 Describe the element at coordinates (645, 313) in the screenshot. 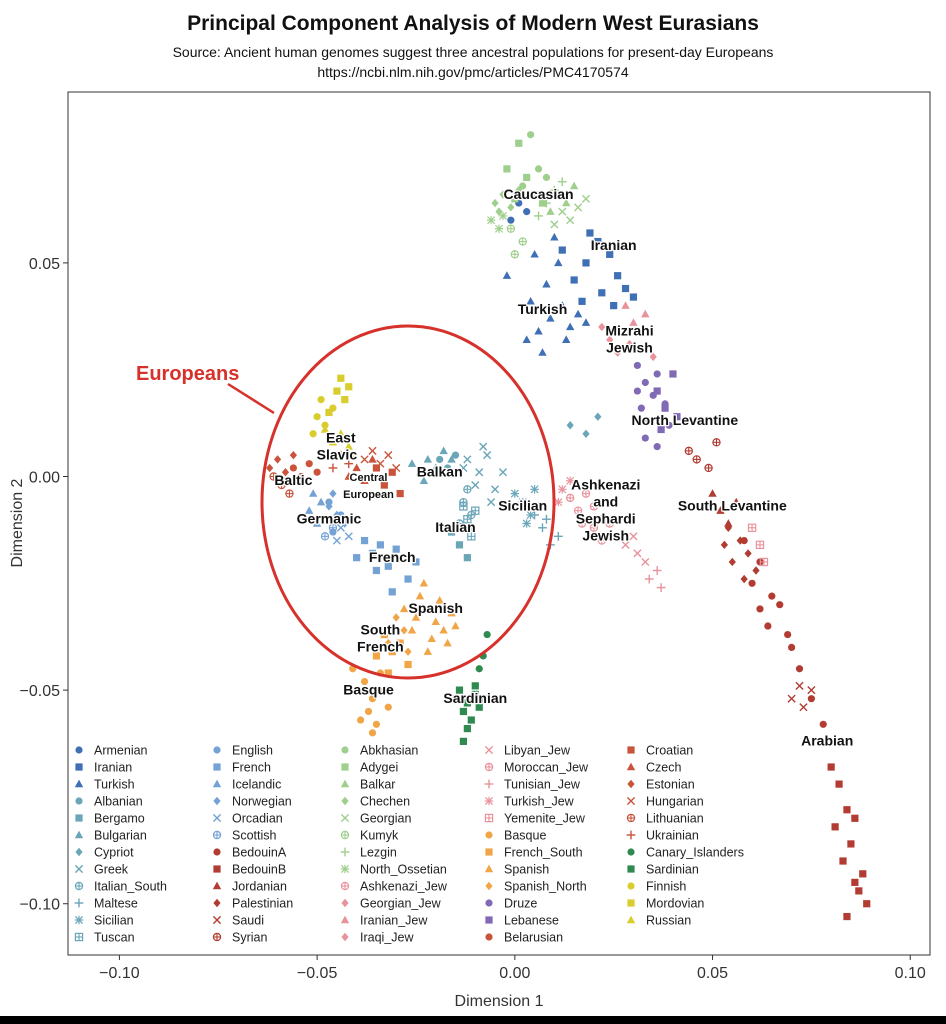

I see `point-iranian-jew` at that location.